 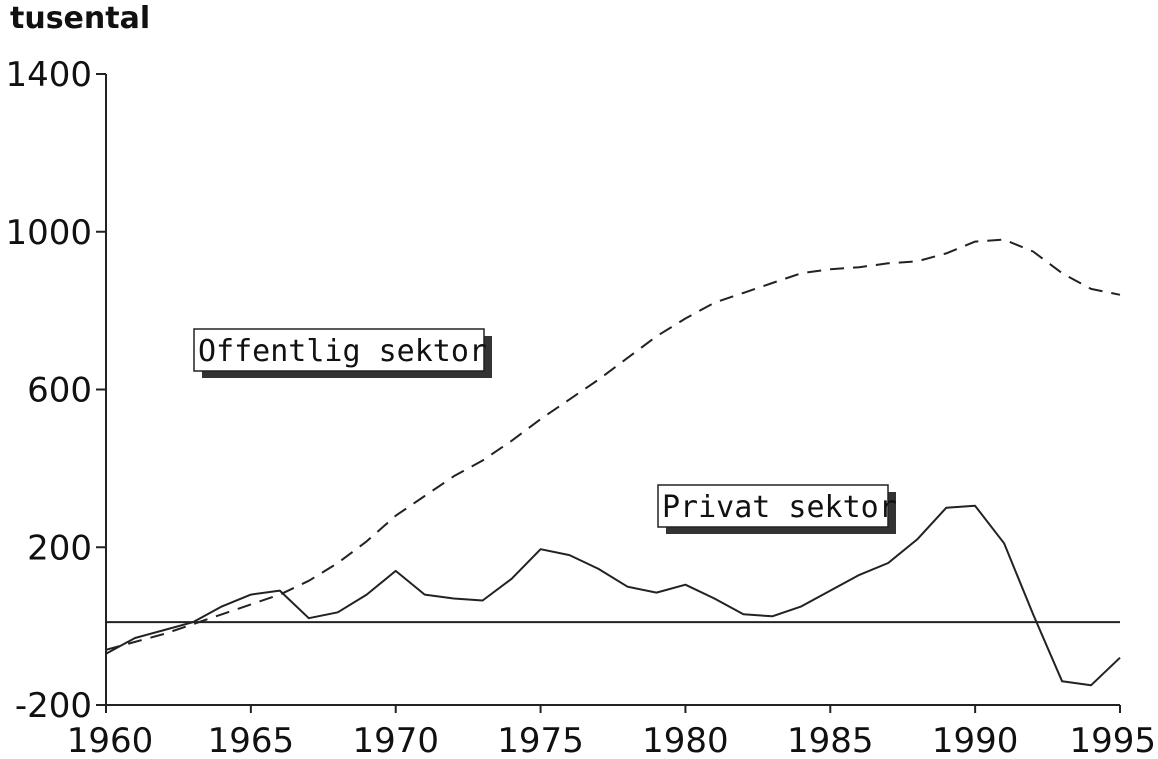 I want to click on y-tick-label: -200, so click(x=53, y=706).